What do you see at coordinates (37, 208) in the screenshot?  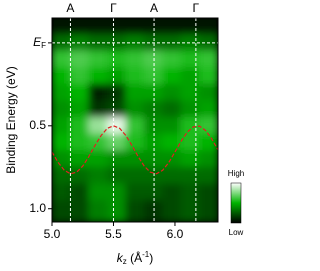 I see `y-tick-label: 1.0` at bounding box center [37, 208].